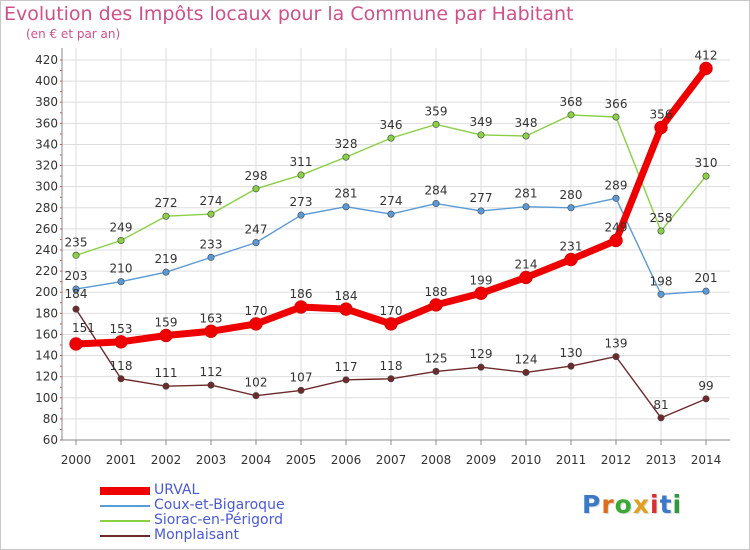  Describe the element at coordinates (46, 166) in the screenshot. I see `y-tick-label: 320` at that location.